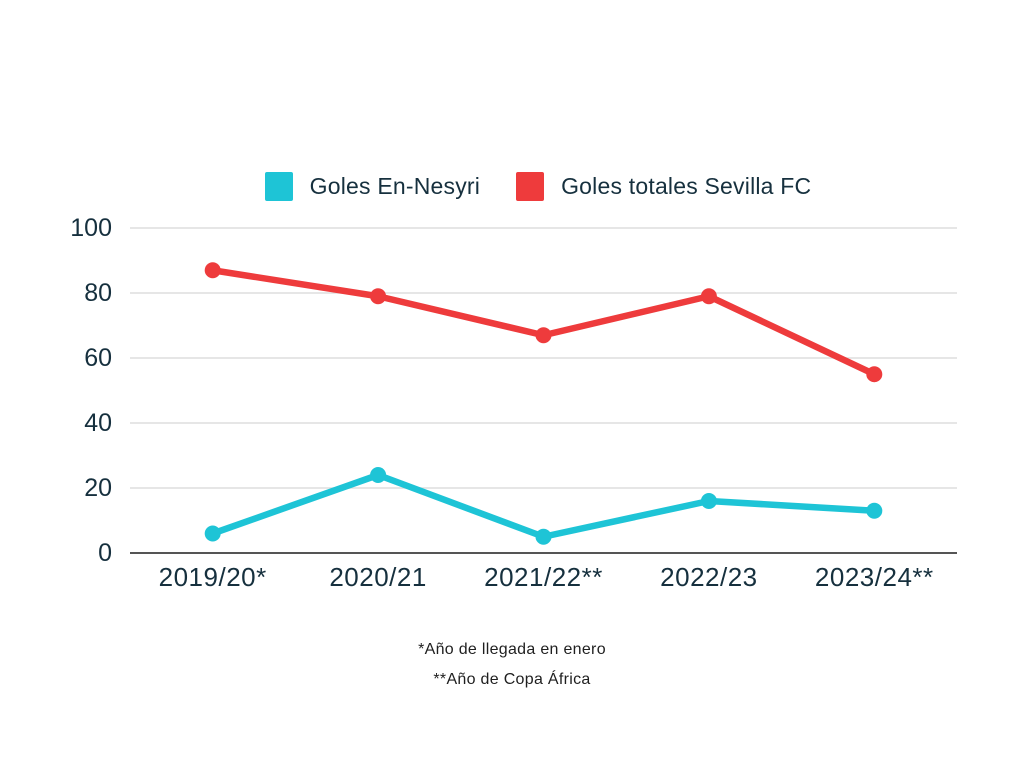 The width and height of the screenshot is (1024, 768). Describe the element at coordinates (98, 423) in the screenshot. I see `y-tick-label: 40` at that location.